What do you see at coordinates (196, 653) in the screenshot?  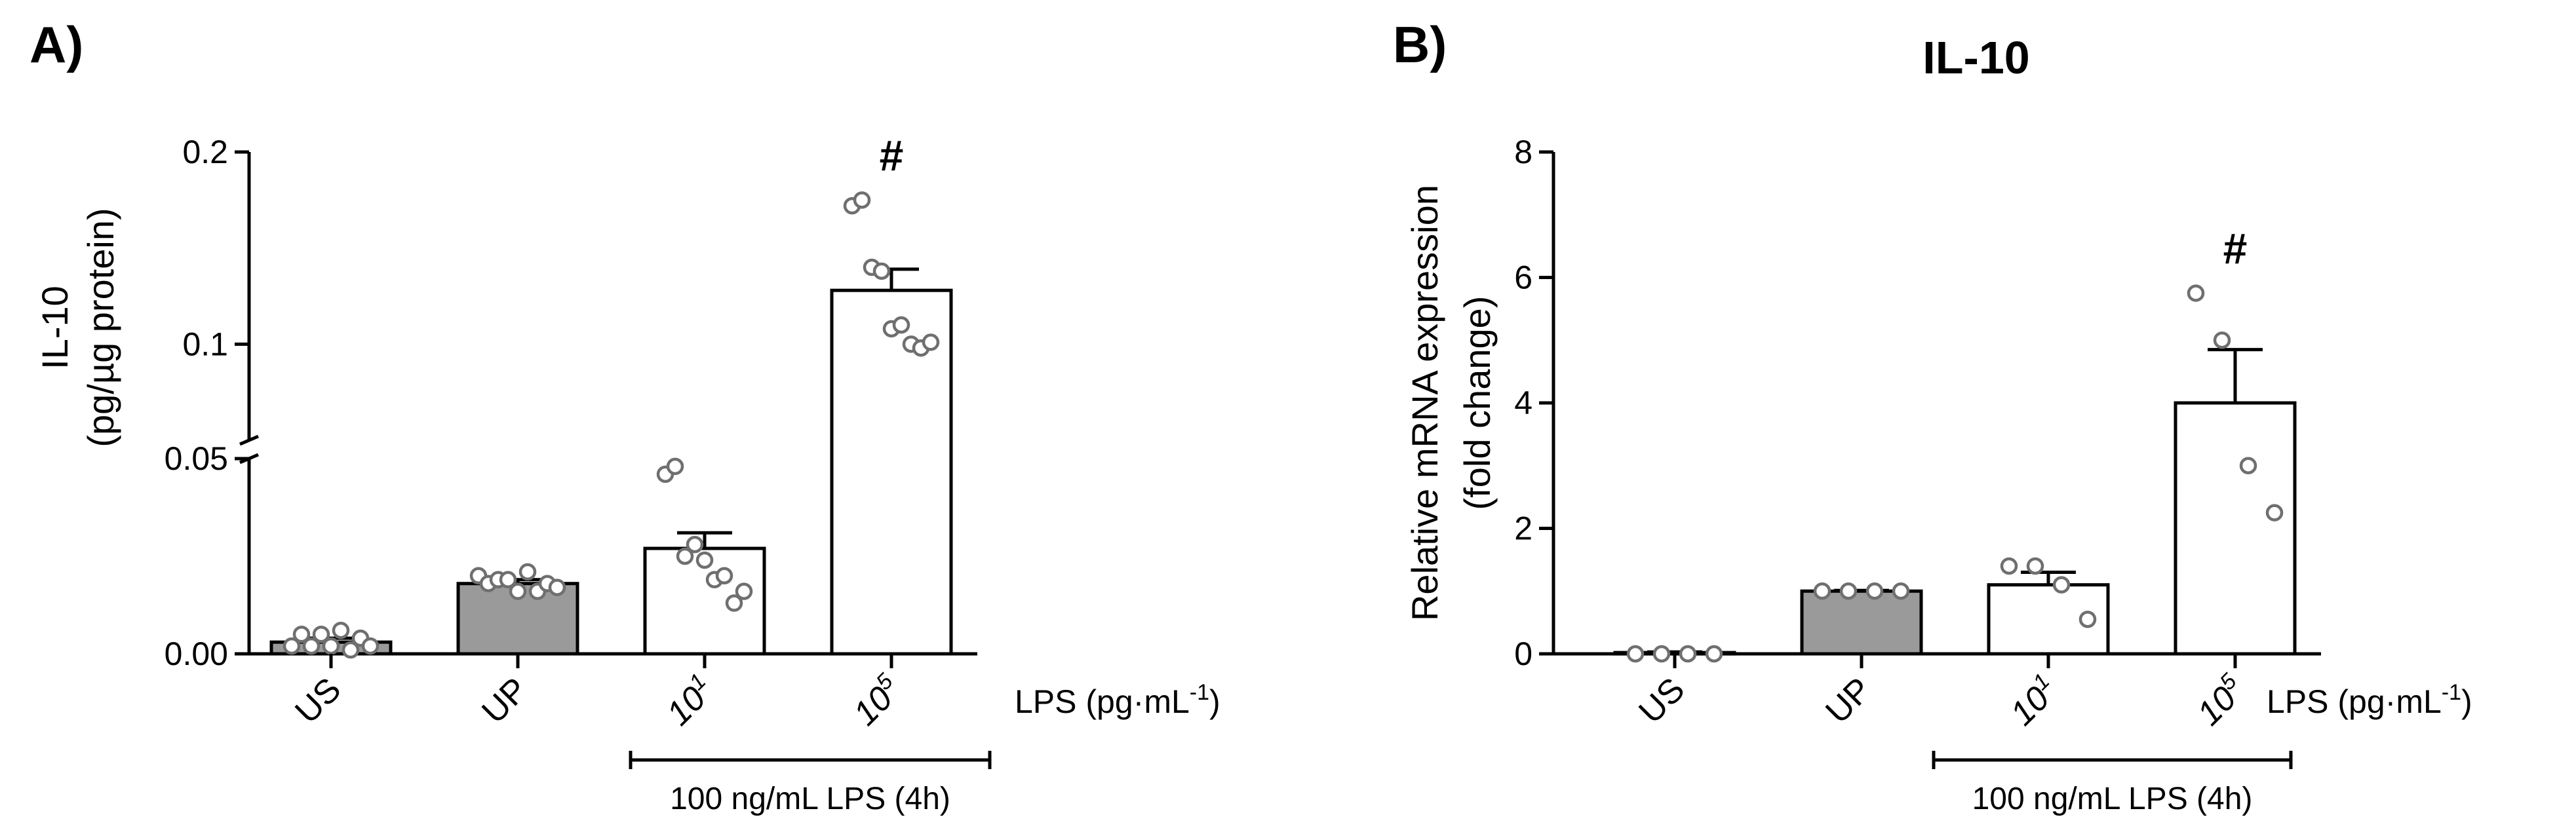 I see `y-tick-label: 0.00` at bounding box center [196, 653].